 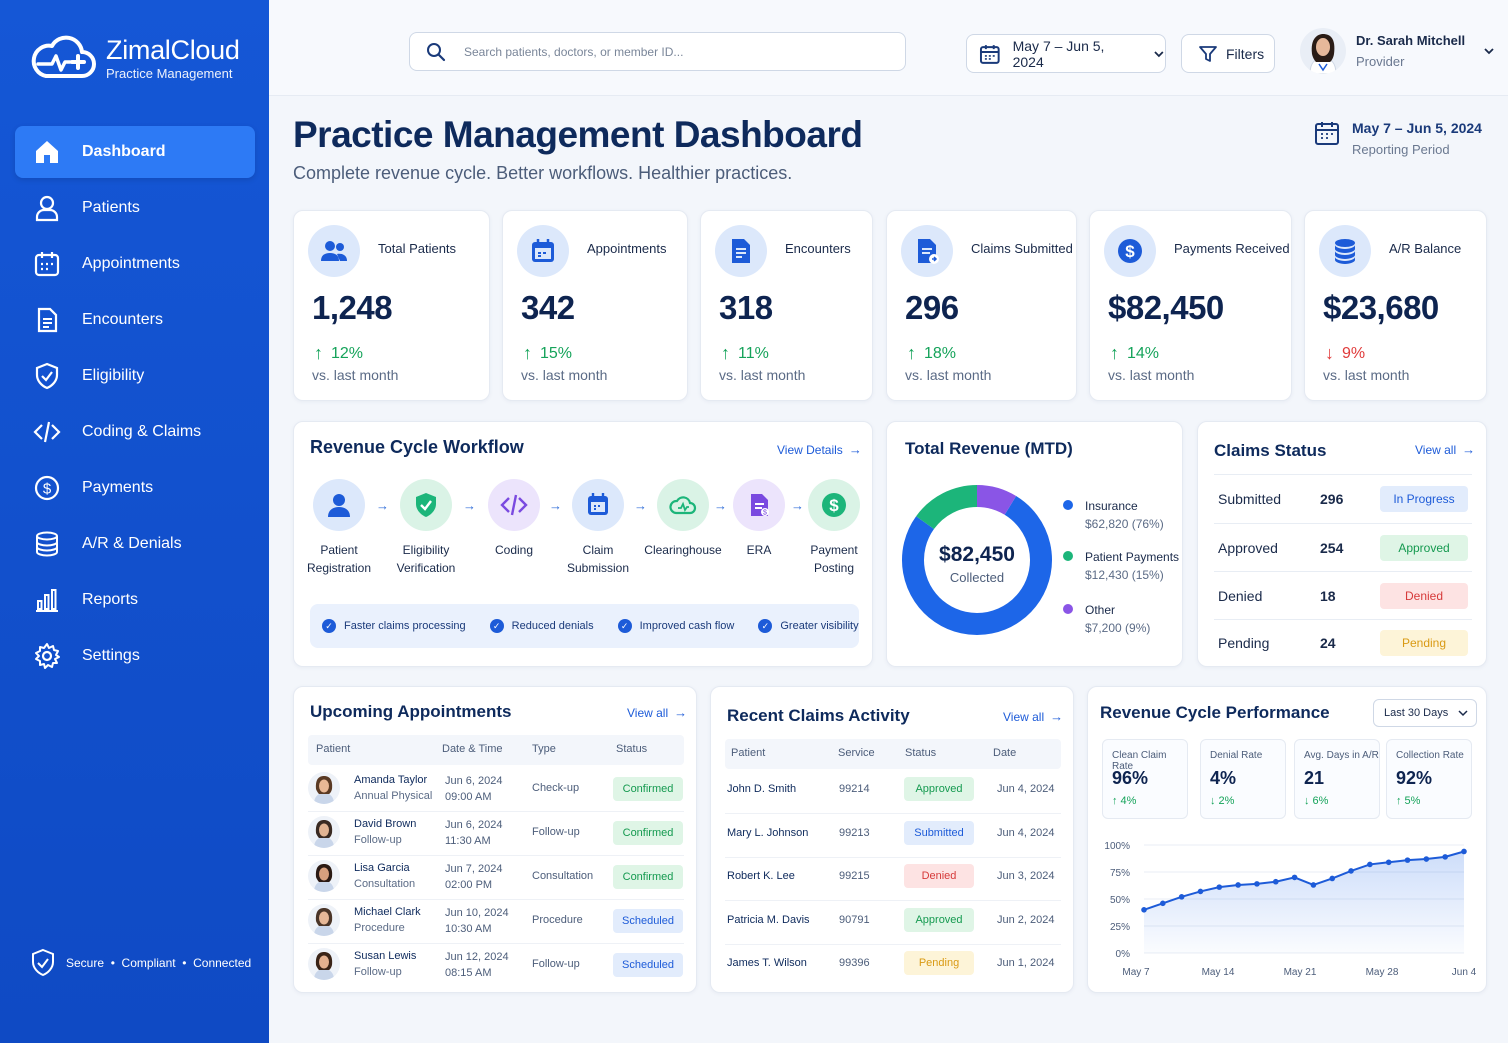 What do you see at coordinates (47, 544) in the screenshot?
I see `database-icon` at bounding box center [47, 544].